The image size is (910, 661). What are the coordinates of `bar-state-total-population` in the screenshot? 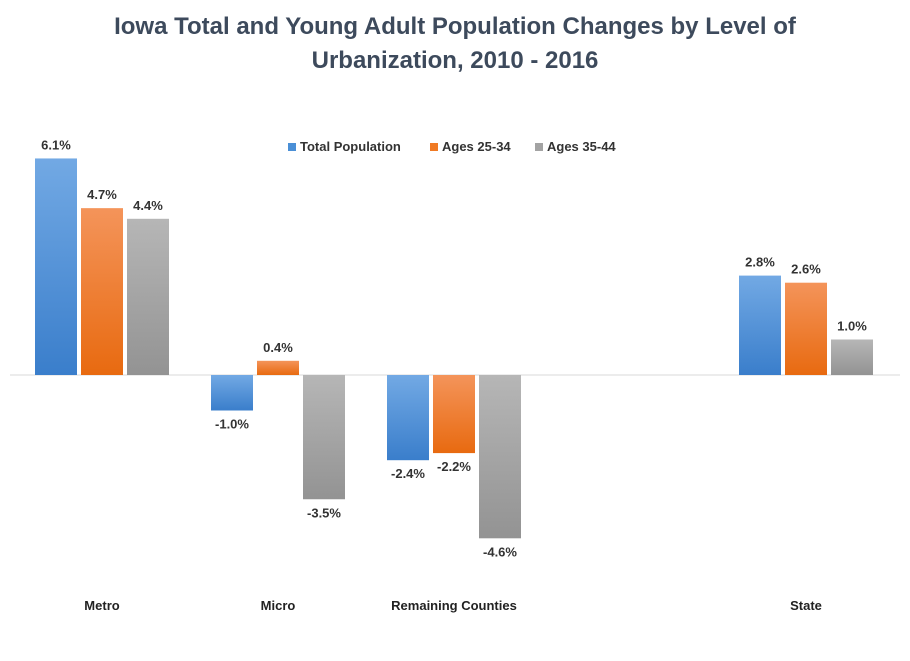 It's located at (760, 325).